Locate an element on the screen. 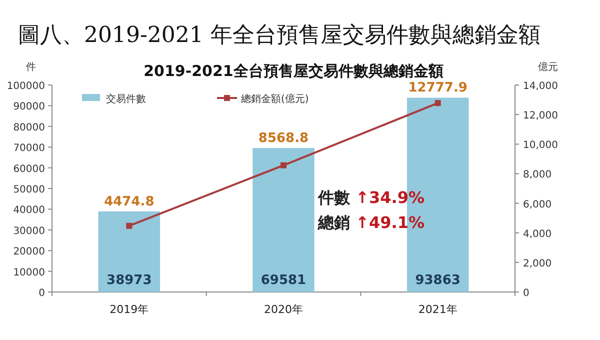 The width and height of the screenshot is (600, 340). y-tick-label: 60000 is located at coordinates (29, 169).